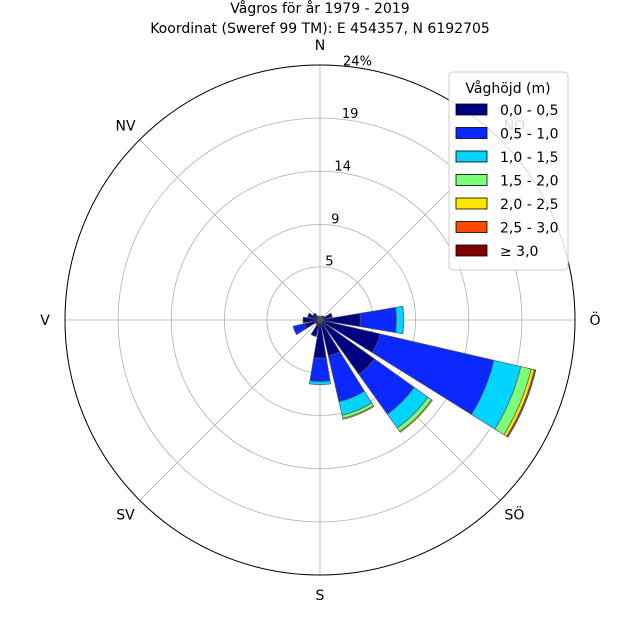  I want to click on radial-tick-0: 5, so click(329, 261).